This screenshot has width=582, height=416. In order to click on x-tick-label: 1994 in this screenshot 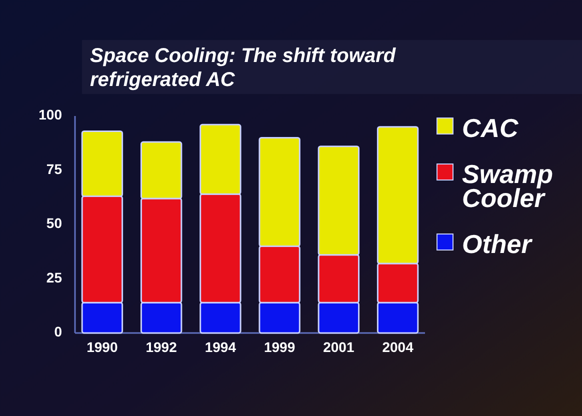, I will do `click(220, 347)`.